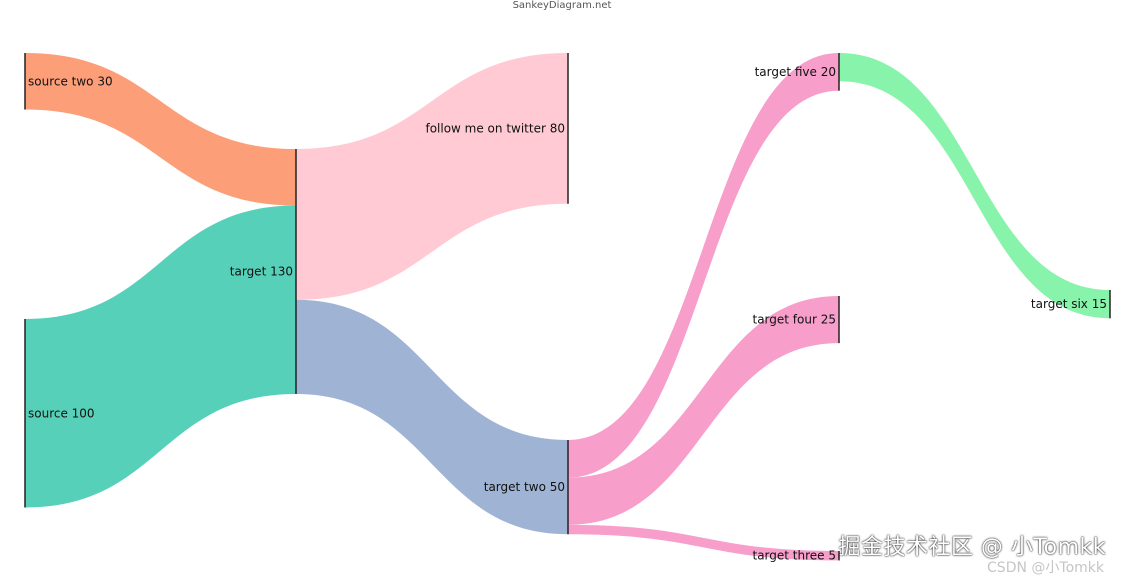 This screenshot has height=579, width=1124. What do you see at coordinates (524, 487) in the screenshot?
I see `node-label-target_two: target two 50` at bounding box center [524, 487].